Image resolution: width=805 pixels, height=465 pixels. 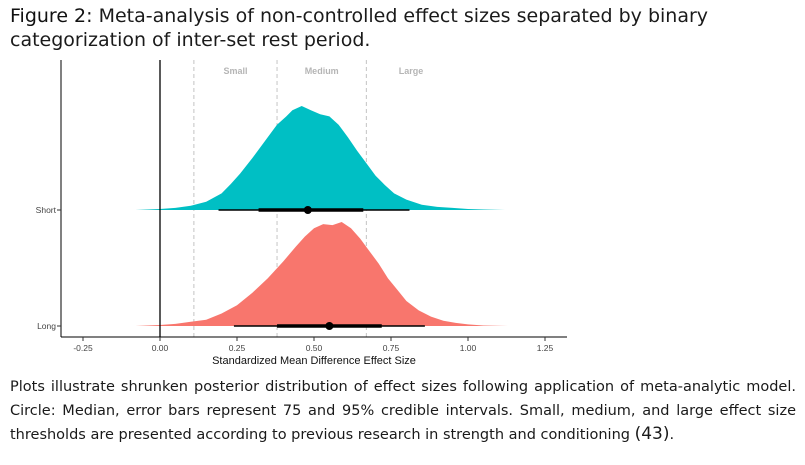 I want to click on median-point-short, so click(x=307, y=210).